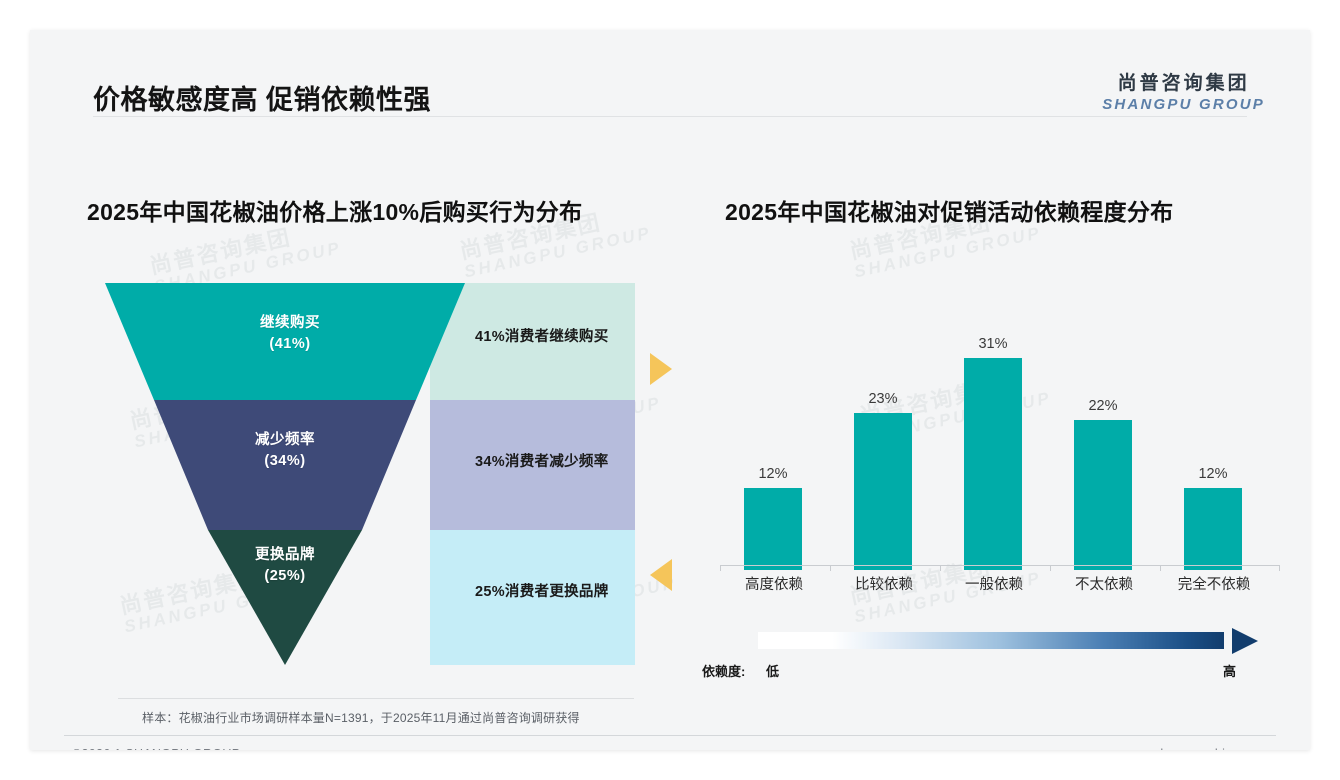 The height and width of the screenshot is (780, 1340). What do you see at coordinates (285, 555) in the screenshot?
I see `funnel-segment-name-3: 更换品牌` at bounding box center [285, 555].